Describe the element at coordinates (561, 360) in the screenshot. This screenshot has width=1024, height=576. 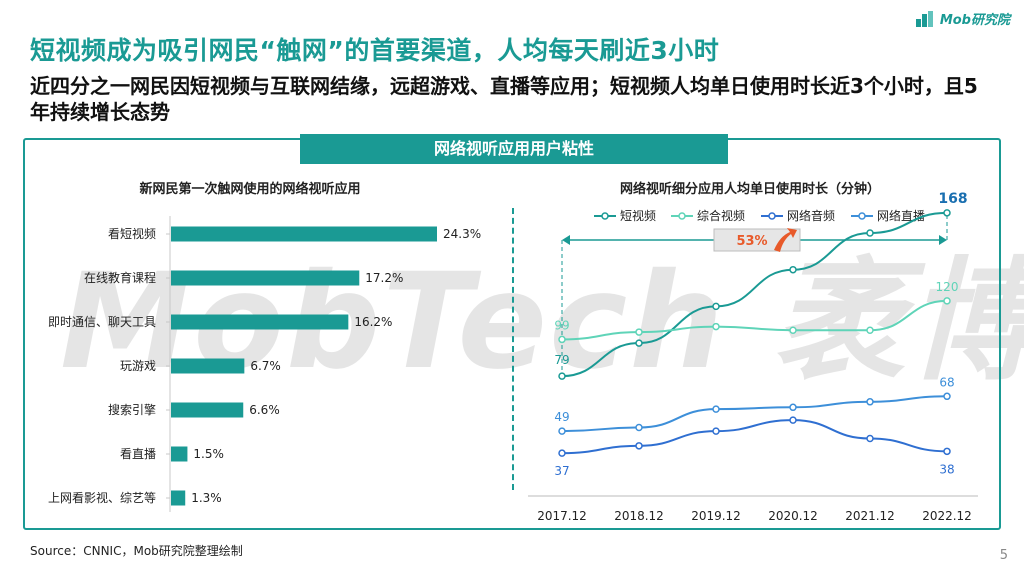
I see `data-label: 79` at that location.